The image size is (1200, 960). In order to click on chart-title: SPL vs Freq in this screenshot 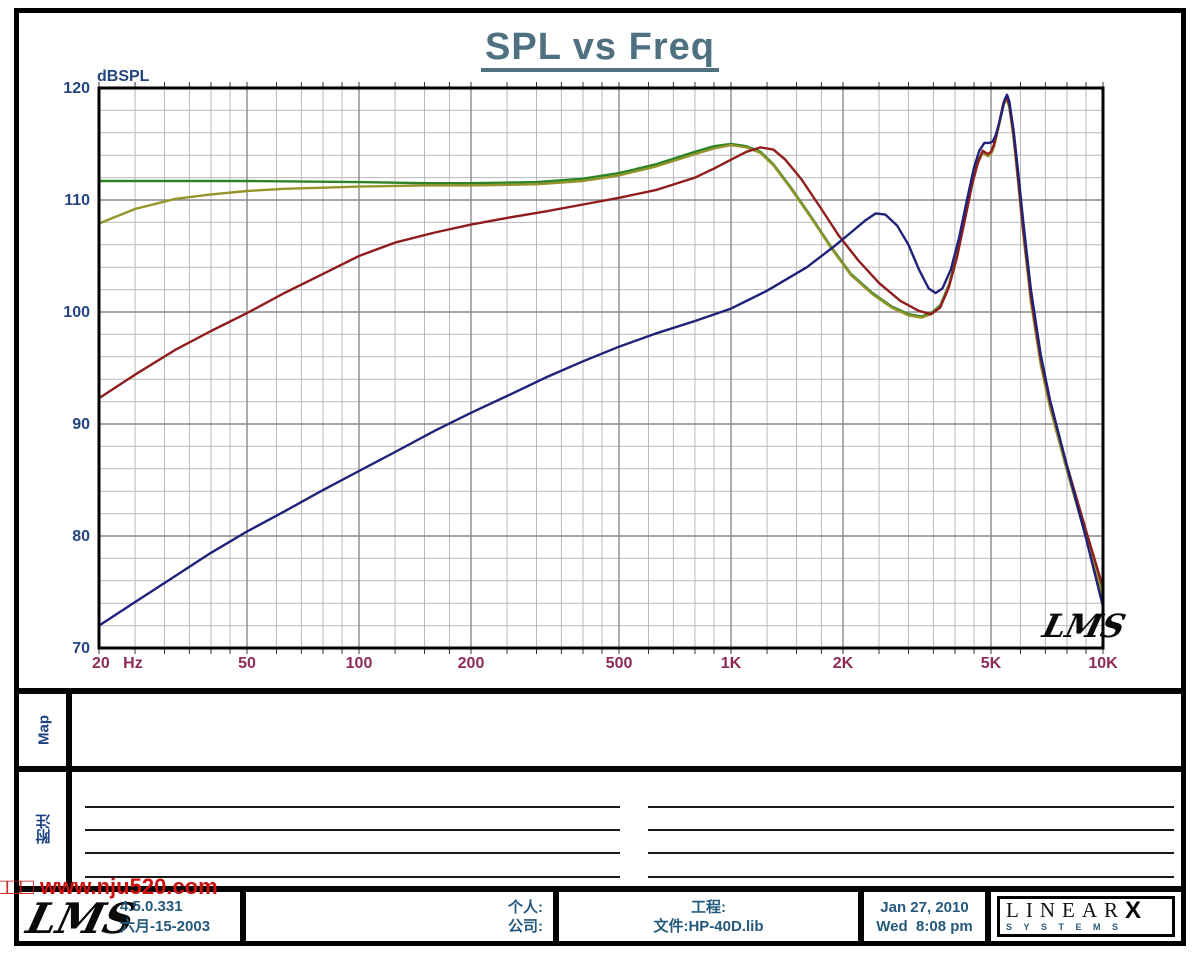, I will do `click(600, 49)`.